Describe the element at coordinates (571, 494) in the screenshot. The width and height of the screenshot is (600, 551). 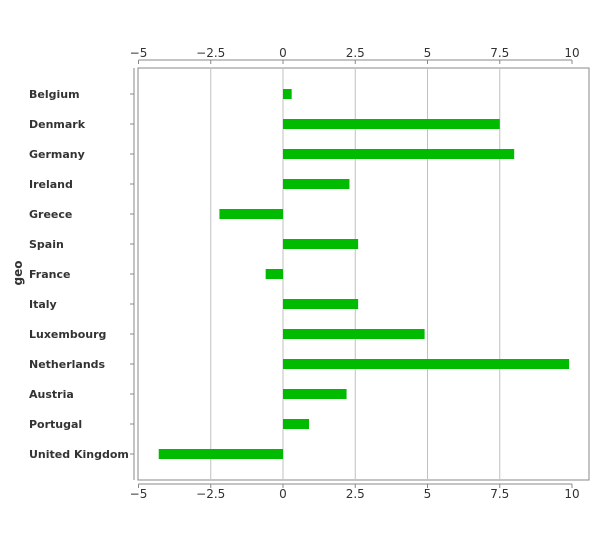
I see `bottom-tick-label: 10` at that location.